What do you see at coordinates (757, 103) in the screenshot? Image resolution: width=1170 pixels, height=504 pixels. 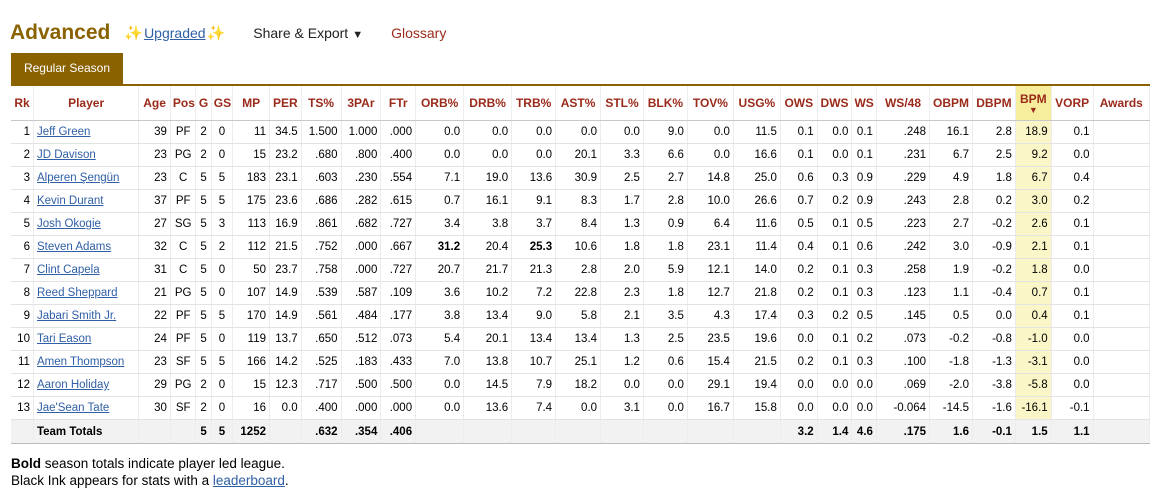 I see `column-header-usg: USG%` at bounding box center [757, 103].